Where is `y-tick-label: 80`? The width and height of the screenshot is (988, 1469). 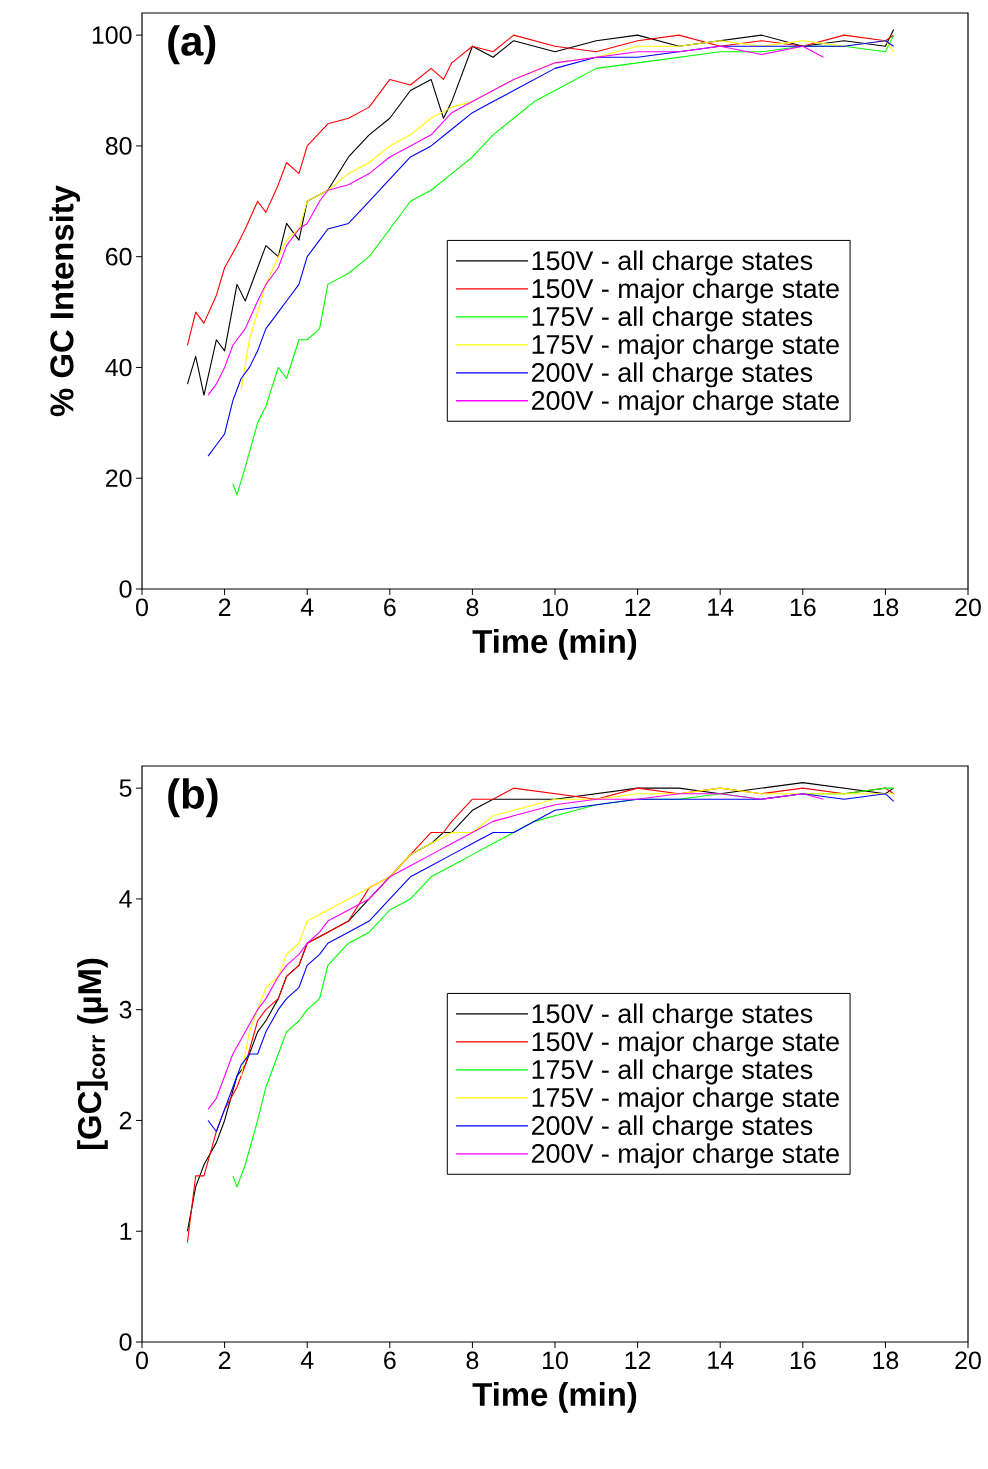 y-tick-label: 80 is located at coordinates (118, 146).